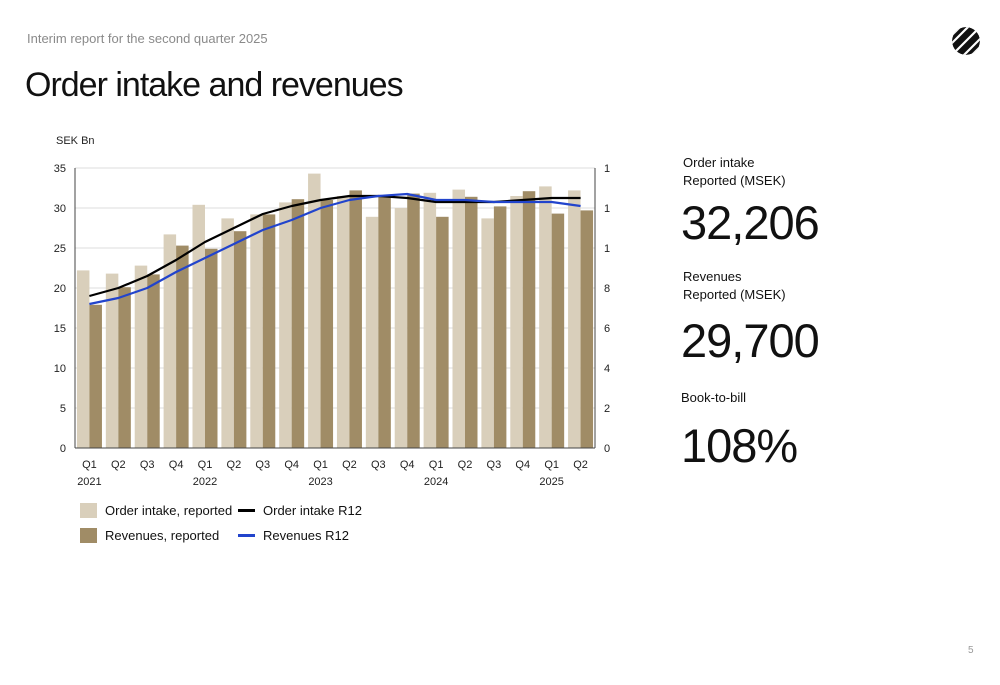 This screenshot has height=685, width=1000. I want to click on legend-label: Revenues, reported, so click(162, 535).